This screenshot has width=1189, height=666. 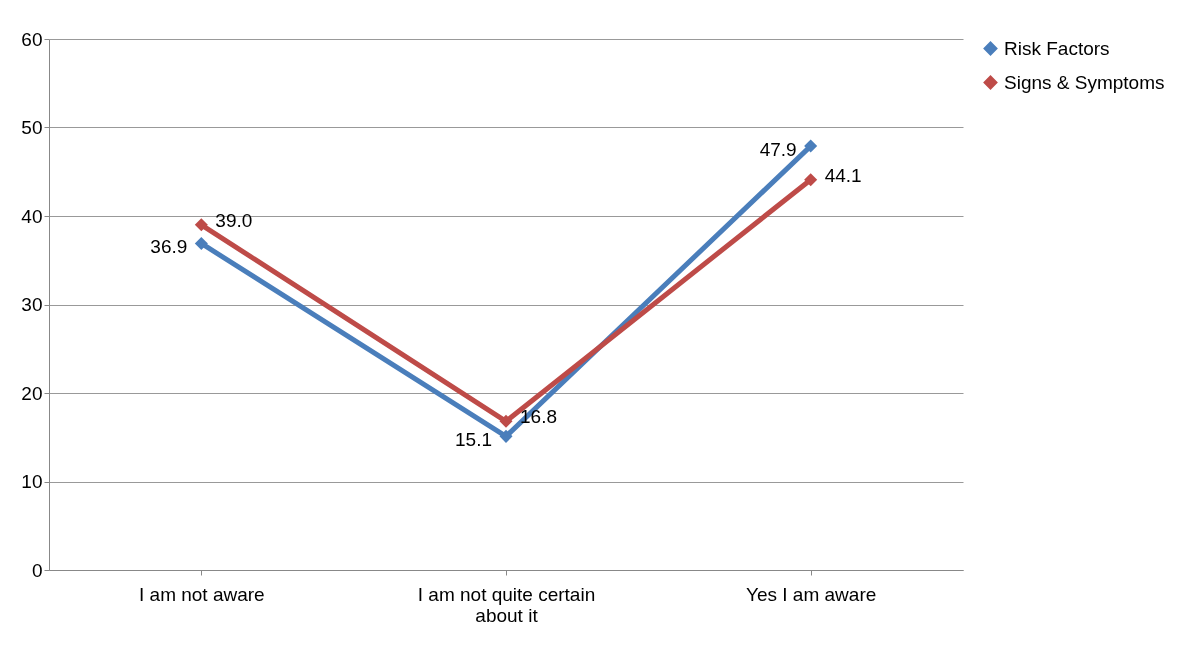 I want to click on data-label: 36.9, so click(x=169, y=247).